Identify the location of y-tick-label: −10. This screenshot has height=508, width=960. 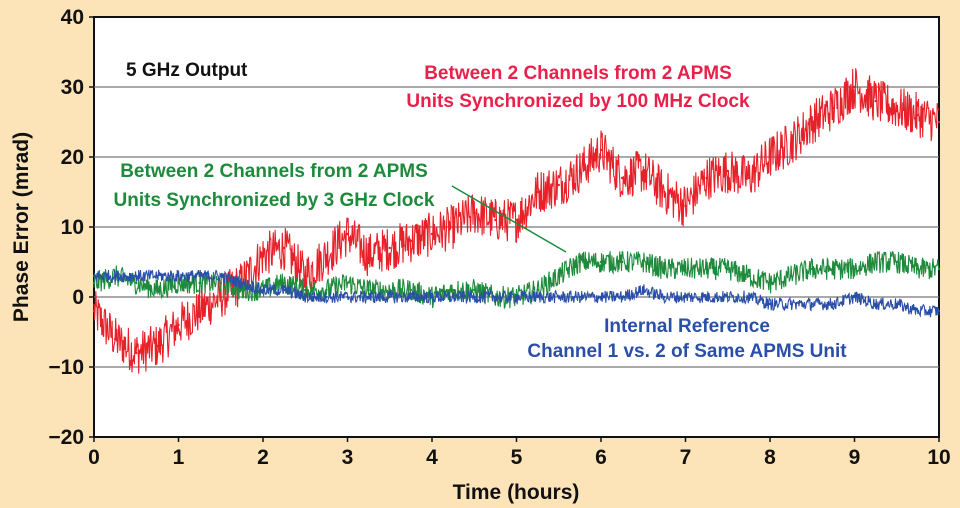
(66, 367).